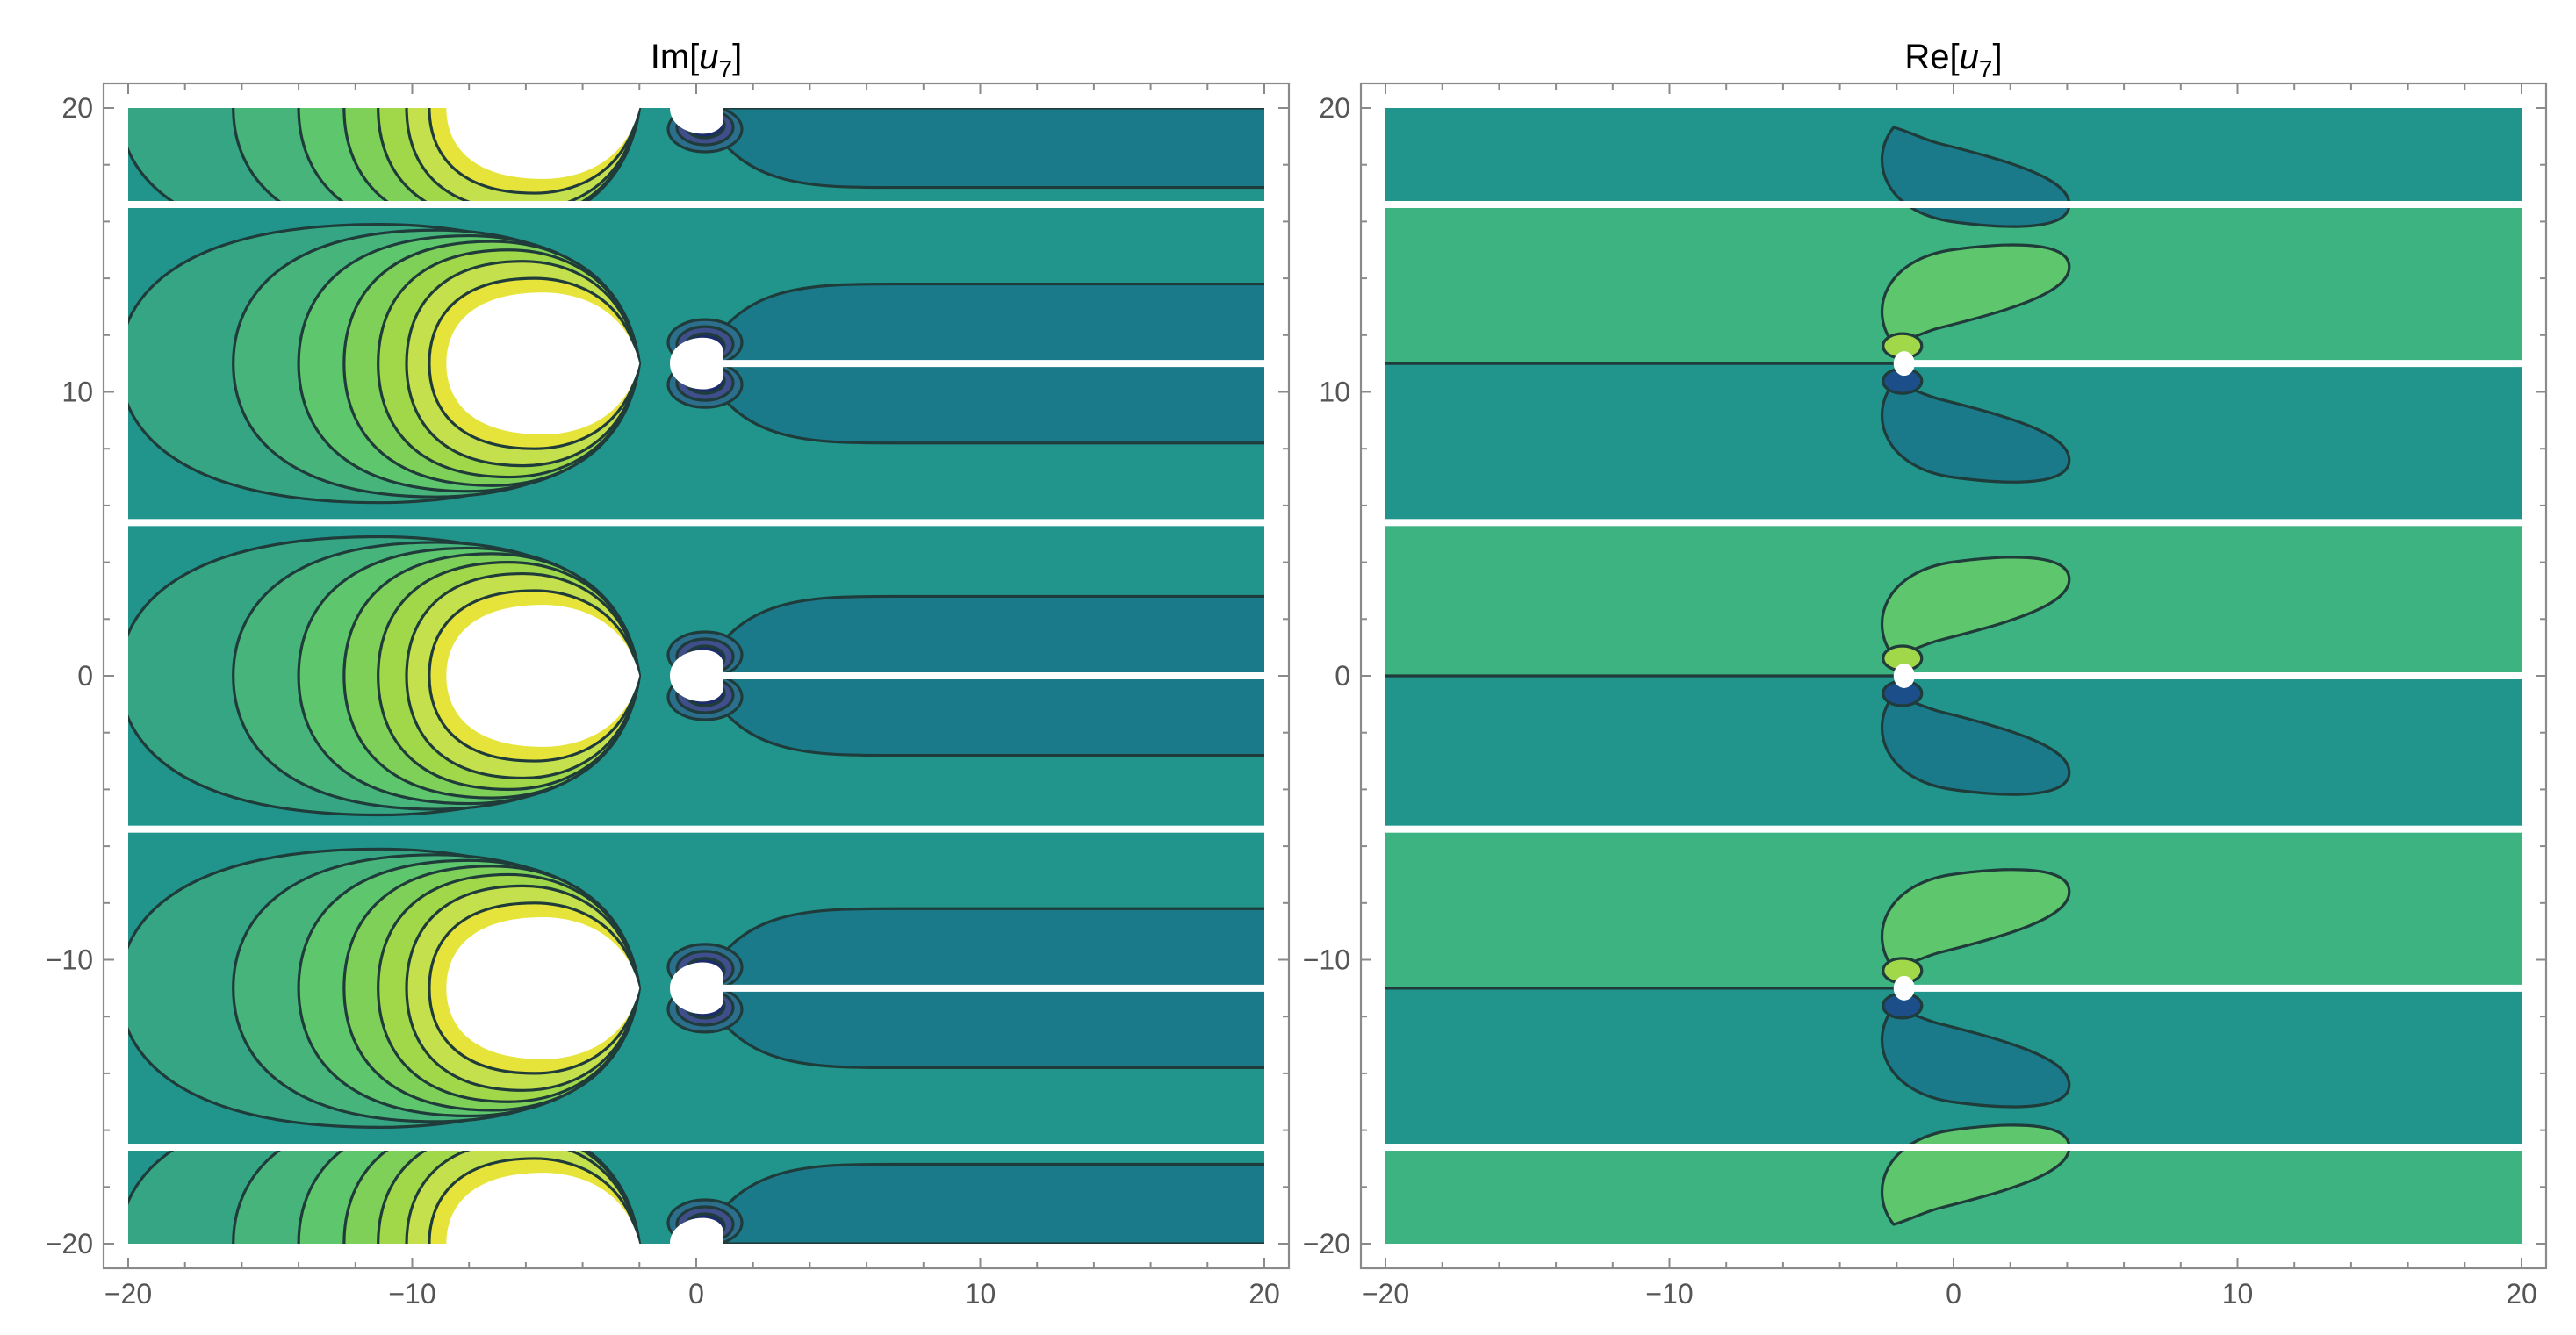  I want to click on left-title-var: u, so click(708, 57).